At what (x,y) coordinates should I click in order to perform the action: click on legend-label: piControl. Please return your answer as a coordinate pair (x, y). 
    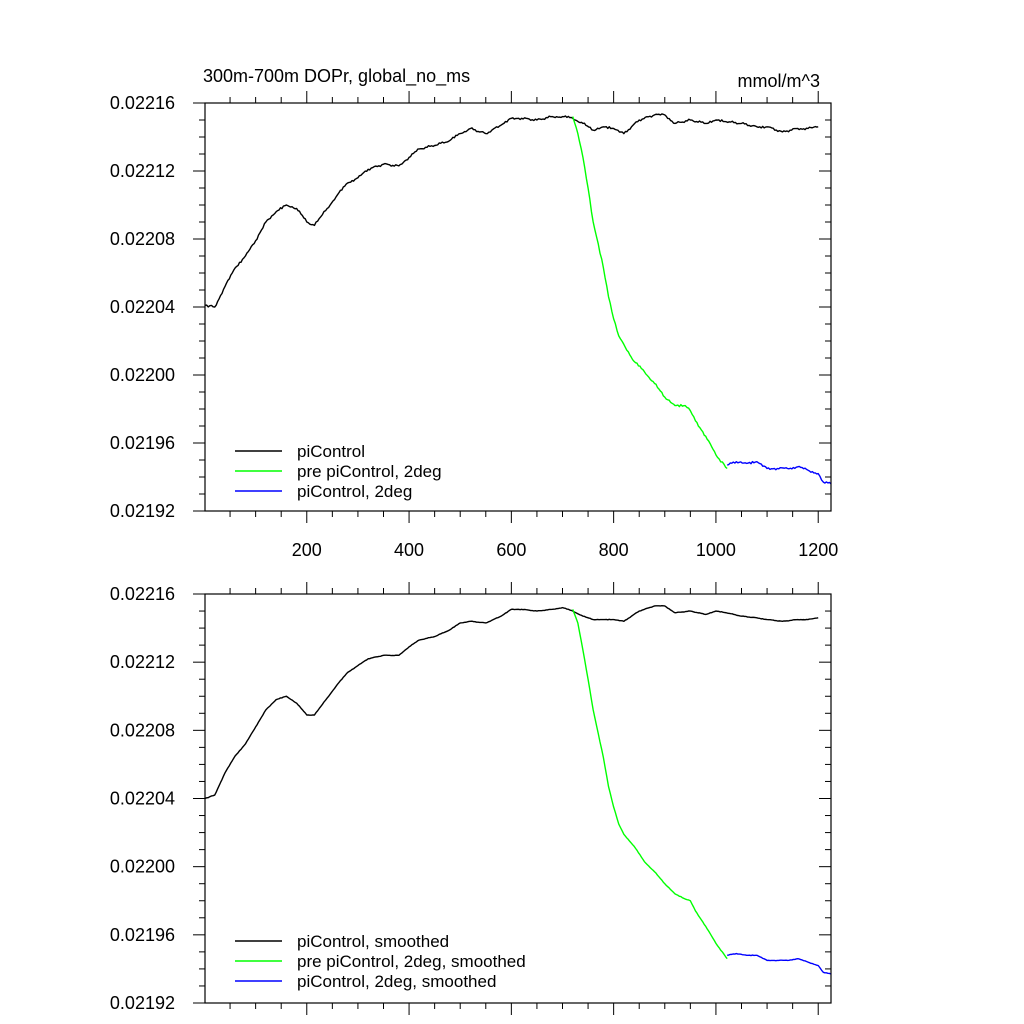
    Looking at the image, I should click on (331, 451).